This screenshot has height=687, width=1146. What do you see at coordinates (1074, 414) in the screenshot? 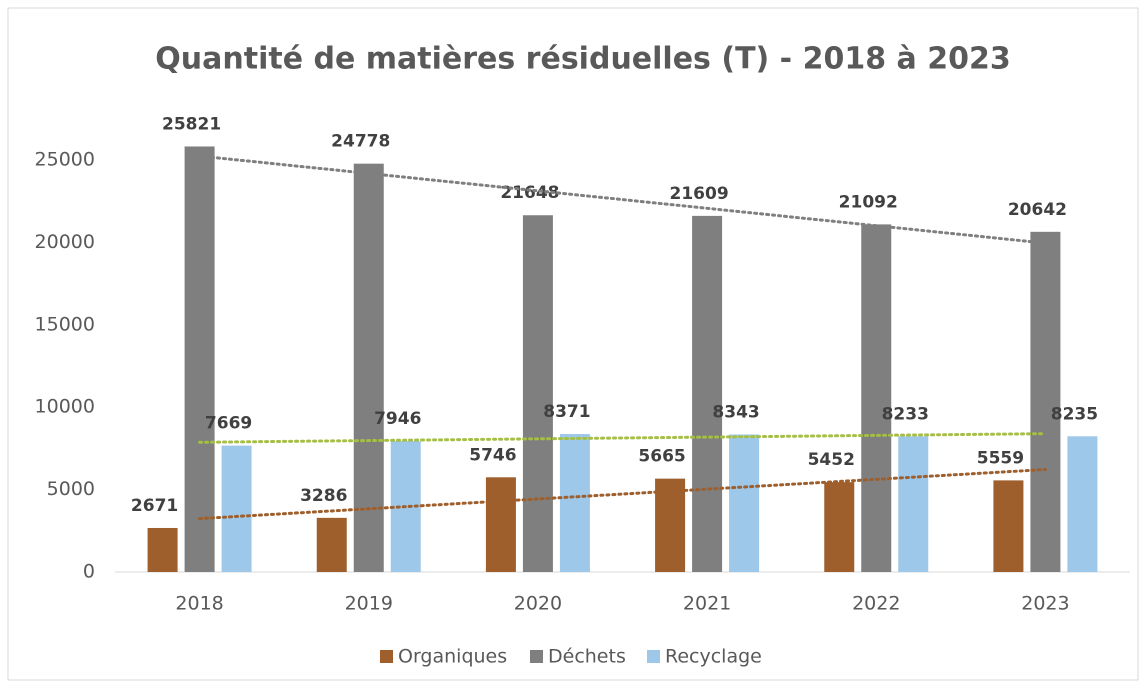
I see `data-label: 8235` at bounding box center [1074, 414].